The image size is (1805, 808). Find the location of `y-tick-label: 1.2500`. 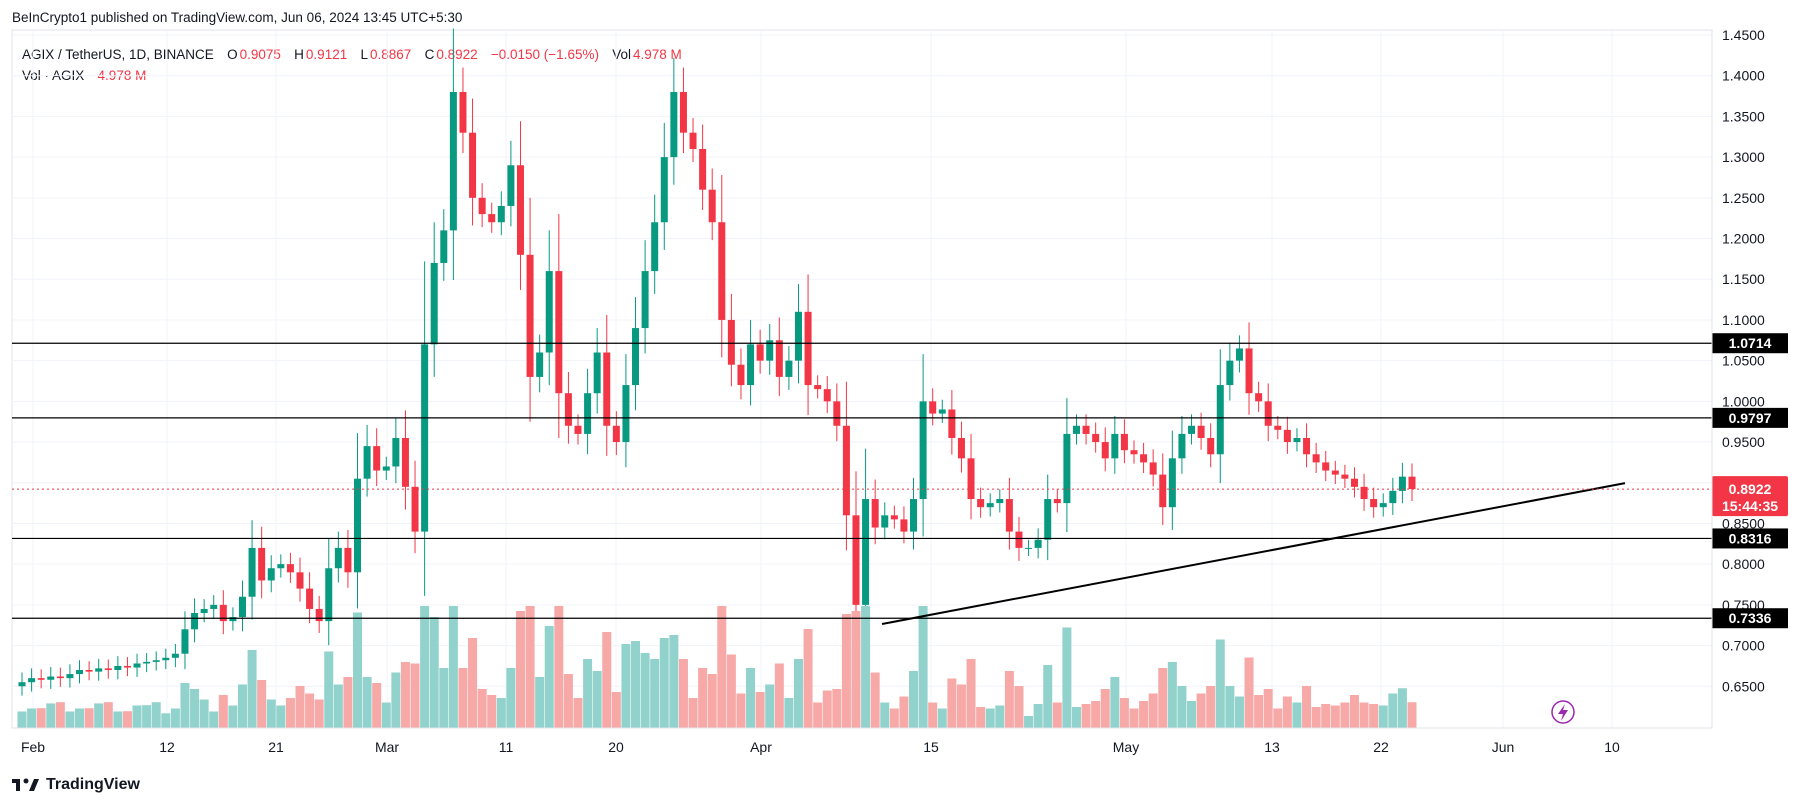

y-tick-label: 1.2500 is located at coordinates (1743, 198).